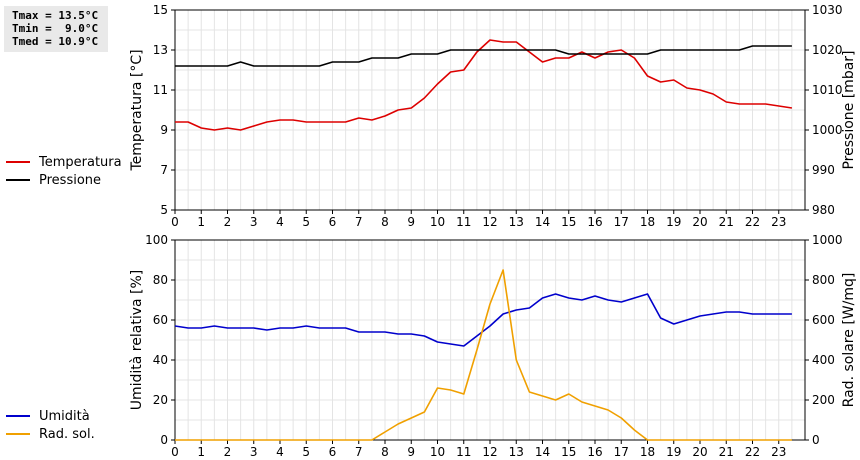 Image resolution: width=860 pixels, height=460 pixels. What do you see at coordinates (823, 360) in the screenshot?
I see `y-right-tick-label: 400` at bounding box center [823, 360].